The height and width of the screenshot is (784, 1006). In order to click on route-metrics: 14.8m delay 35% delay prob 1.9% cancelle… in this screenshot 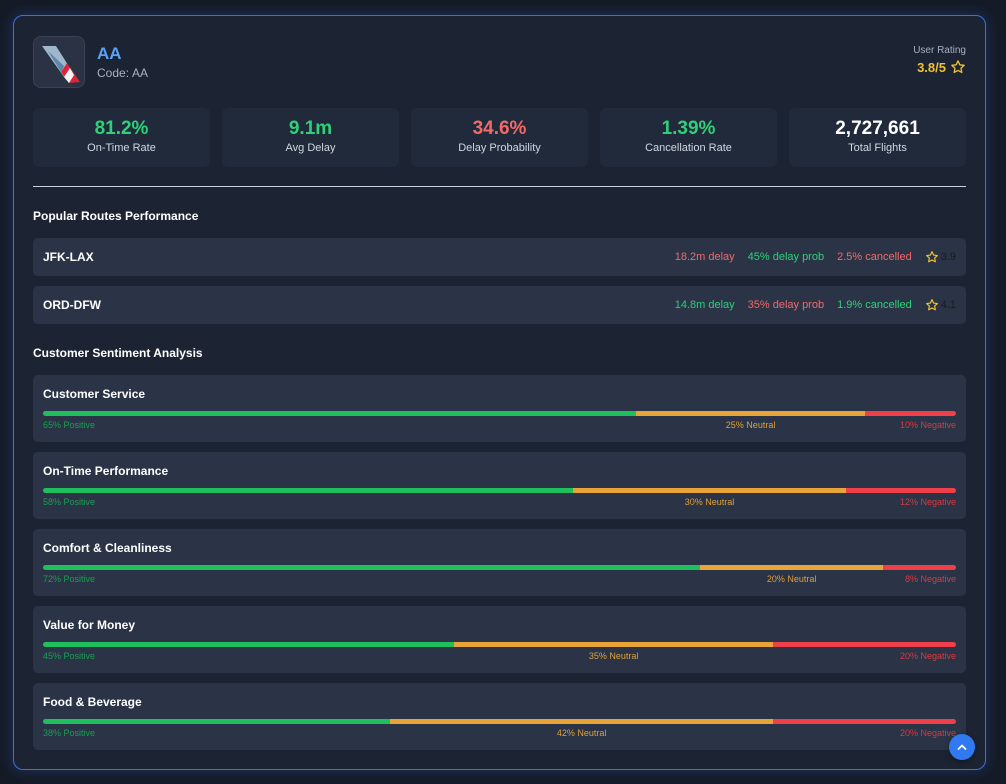, I will do `click(815, 305)`.